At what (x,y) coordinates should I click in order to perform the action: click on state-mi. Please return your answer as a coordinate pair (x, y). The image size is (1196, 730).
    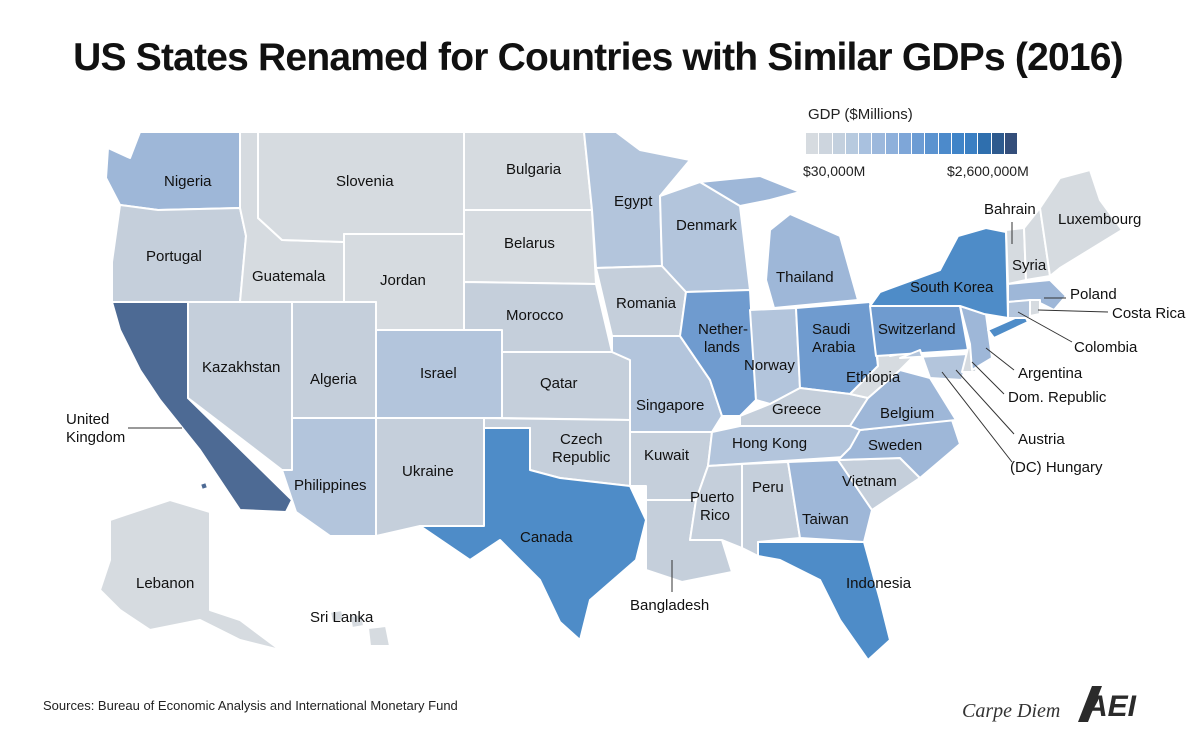
    Looking at the image, I should click on (812, 261).